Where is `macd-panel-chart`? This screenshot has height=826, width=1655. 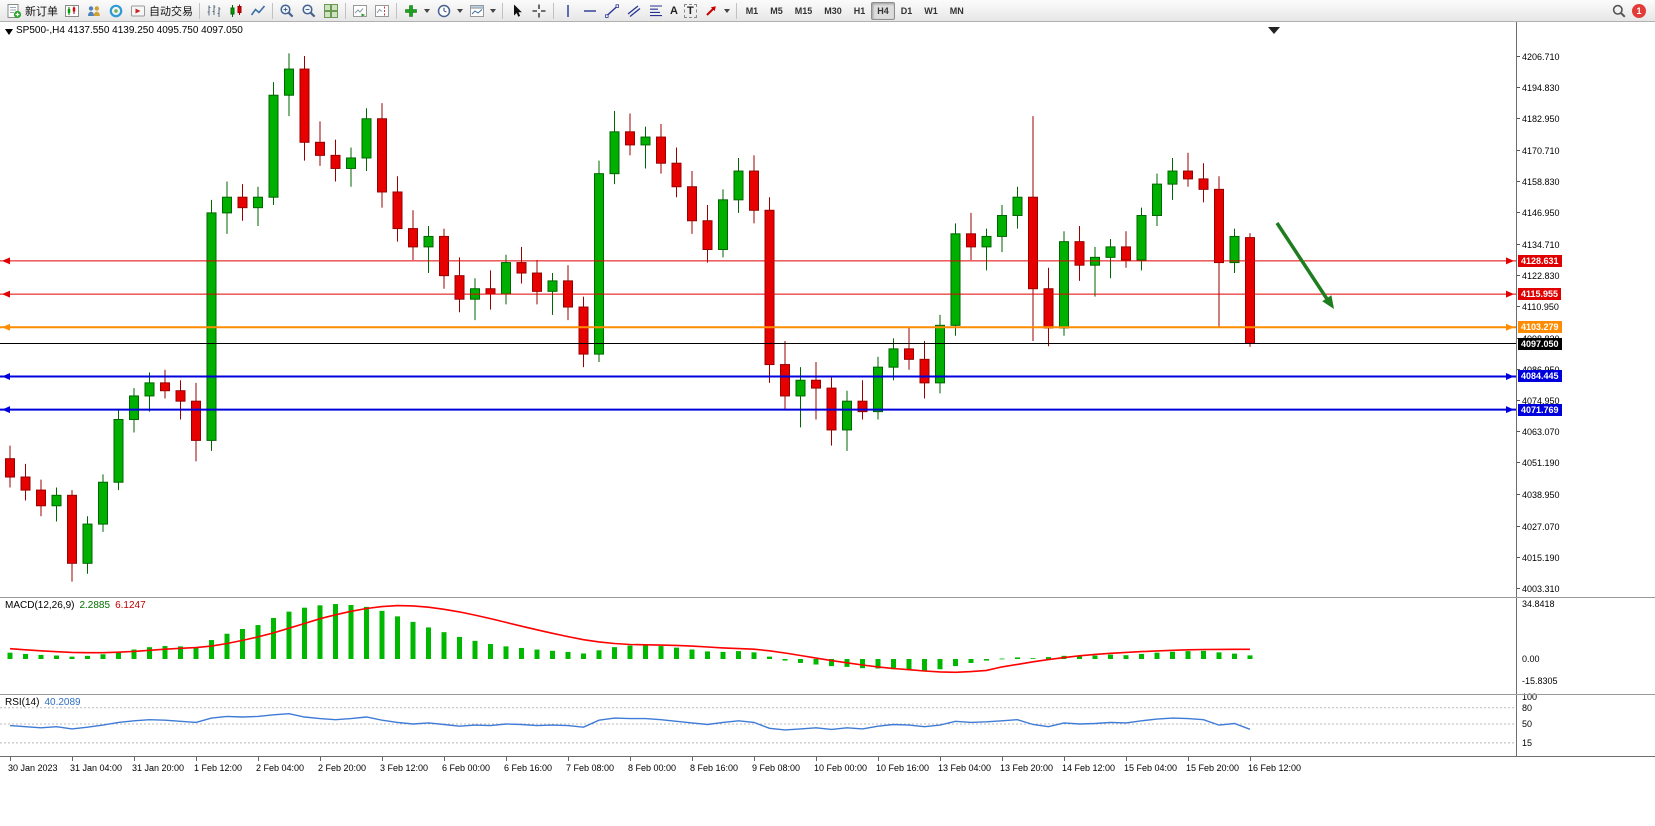 macd-panel-chart is located at coordinates (758, 646).